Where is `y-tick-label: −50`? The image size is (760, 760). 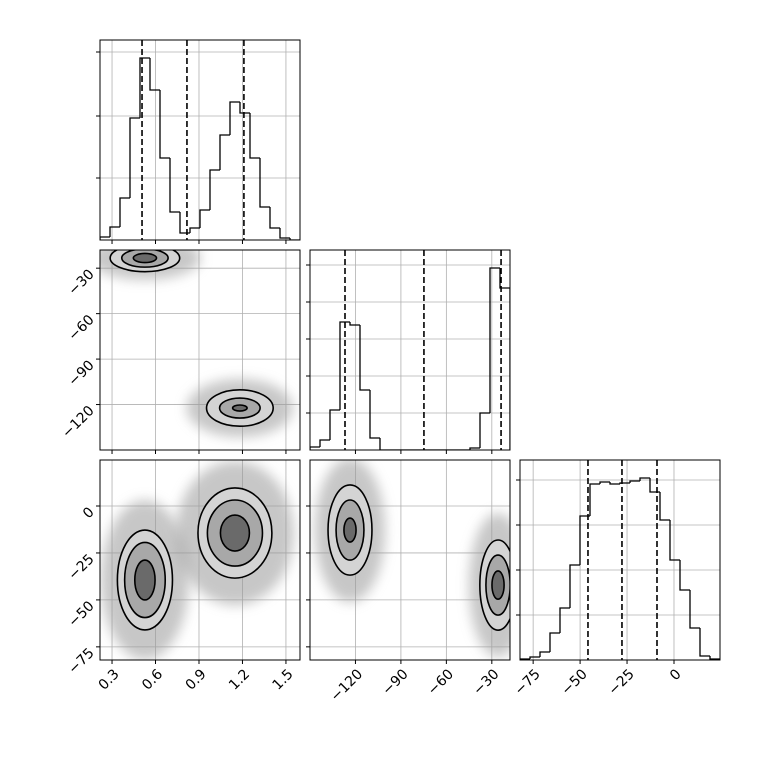 y-tick-label: −50 is located at coordinates (81, 614).